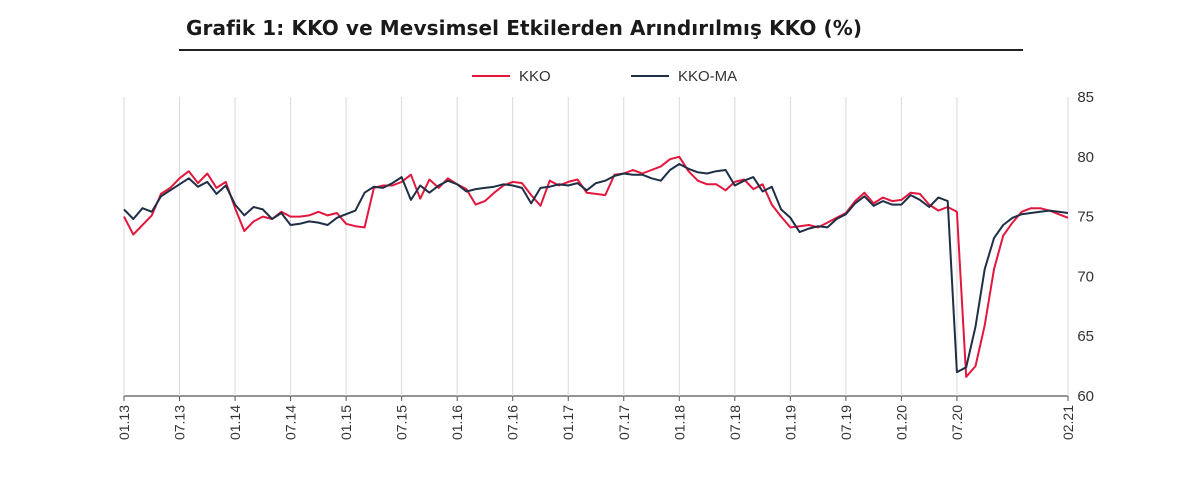 The image size is (1200, 480). I want to click on x-tick-label: 07.19, so click(846, 422).